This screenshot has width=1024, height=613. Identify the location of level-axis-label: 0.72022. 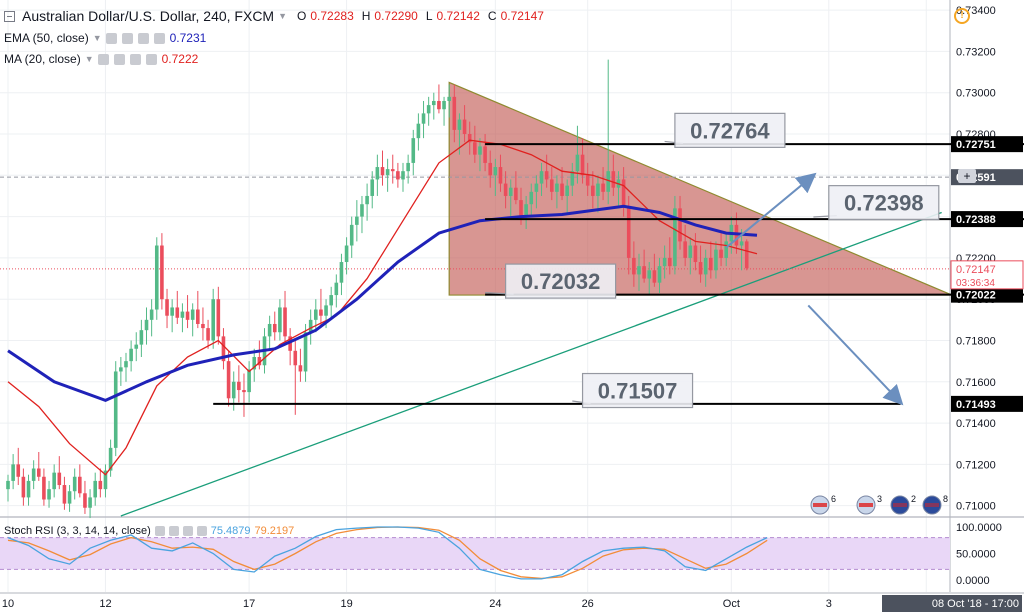
(976, 296).